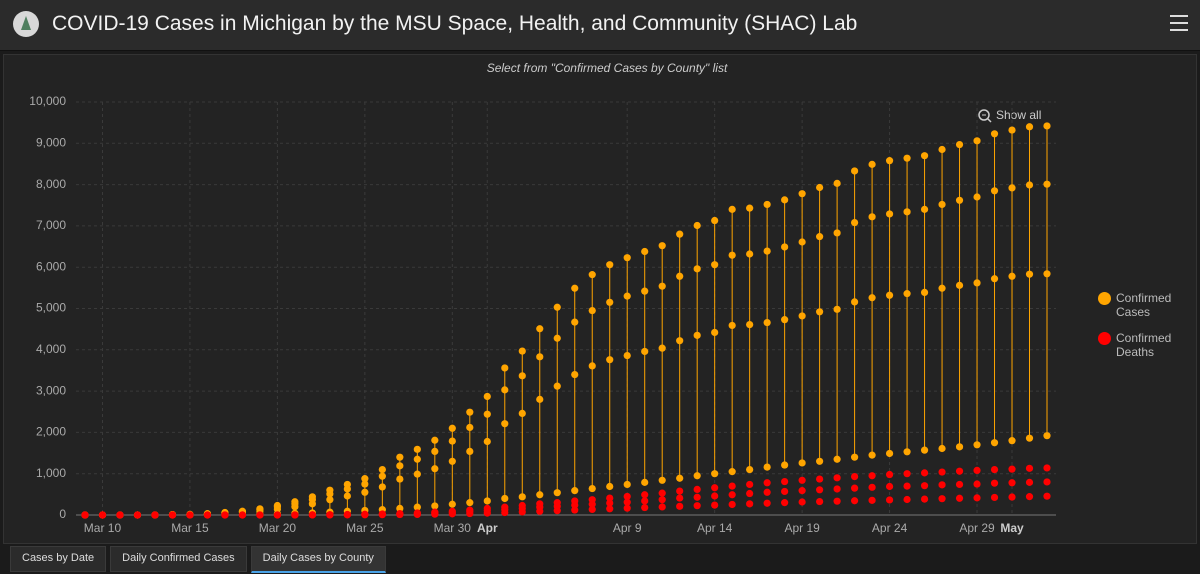 This screenshot has width=1200, height=574. What do you see at coordinates (51, 432) in the screenshot?
I see `y-tick-label: 2,000` at bounding box center [51, 432].